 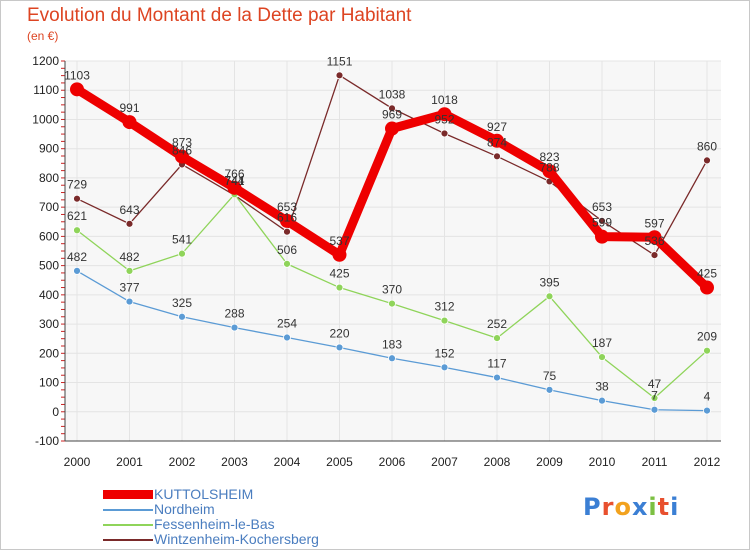 I want to click on data-label: 846, so click(x=182, y=150).